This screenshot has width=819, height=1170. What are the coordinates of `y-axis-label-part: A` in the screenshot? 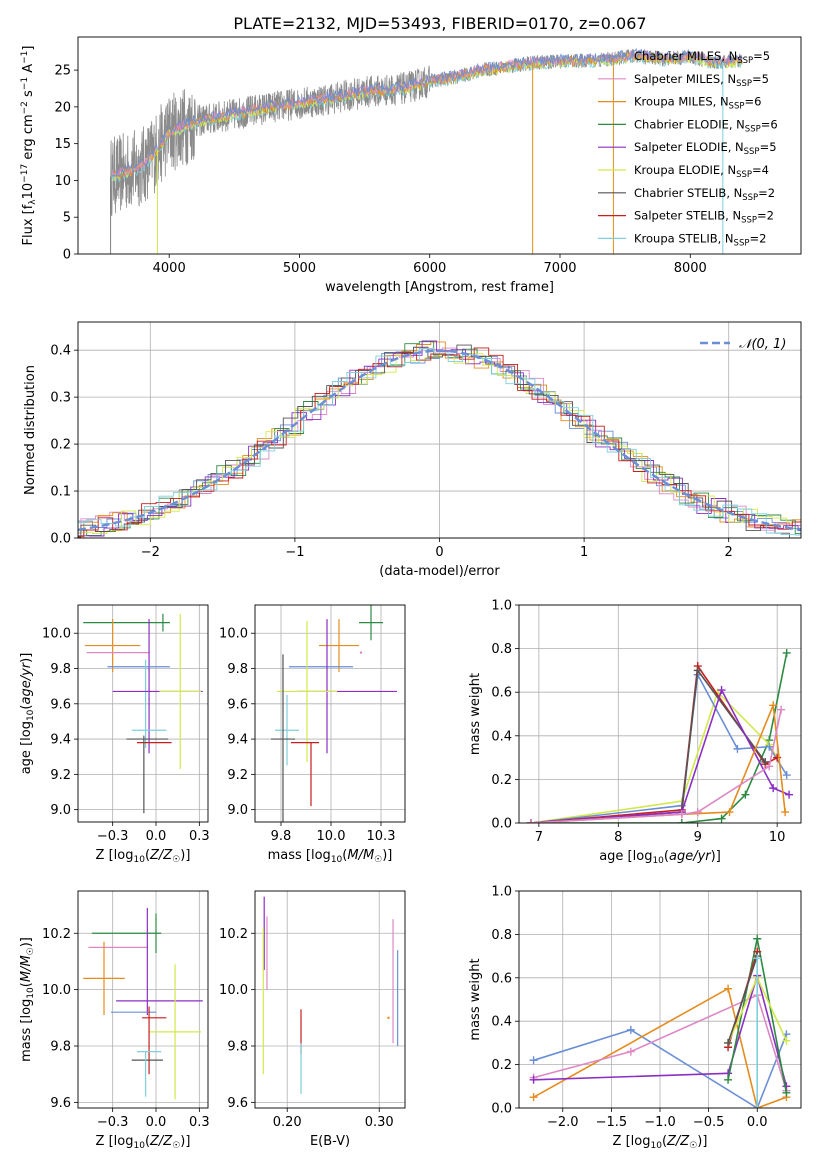 It's located at (28, 70).